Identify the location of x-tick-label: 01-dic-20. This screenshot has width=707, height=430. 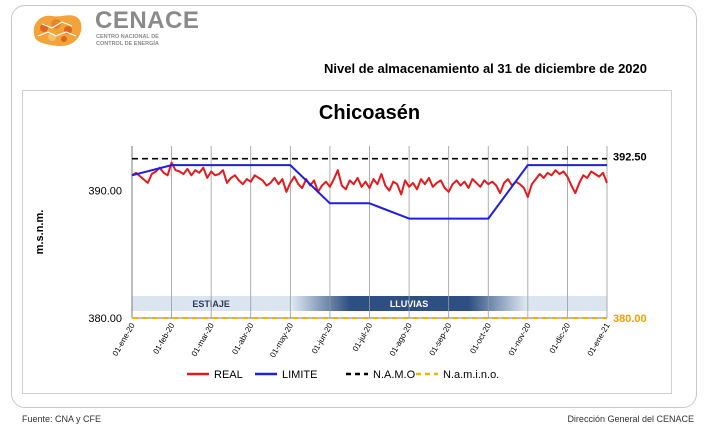
(560, 338).